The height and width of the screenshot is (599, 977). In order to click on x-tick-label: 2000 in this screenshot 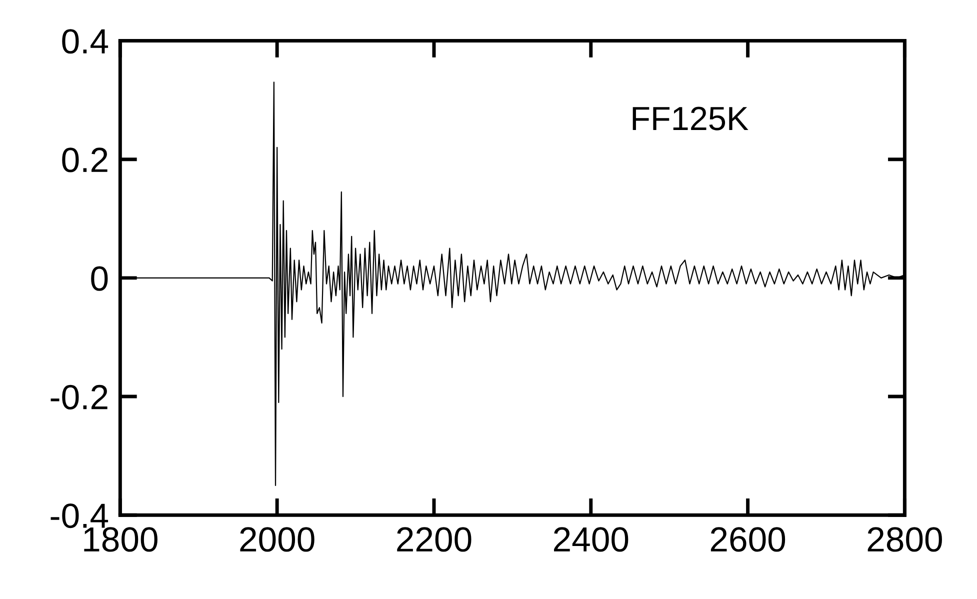, I will do `click(277, 539)`.